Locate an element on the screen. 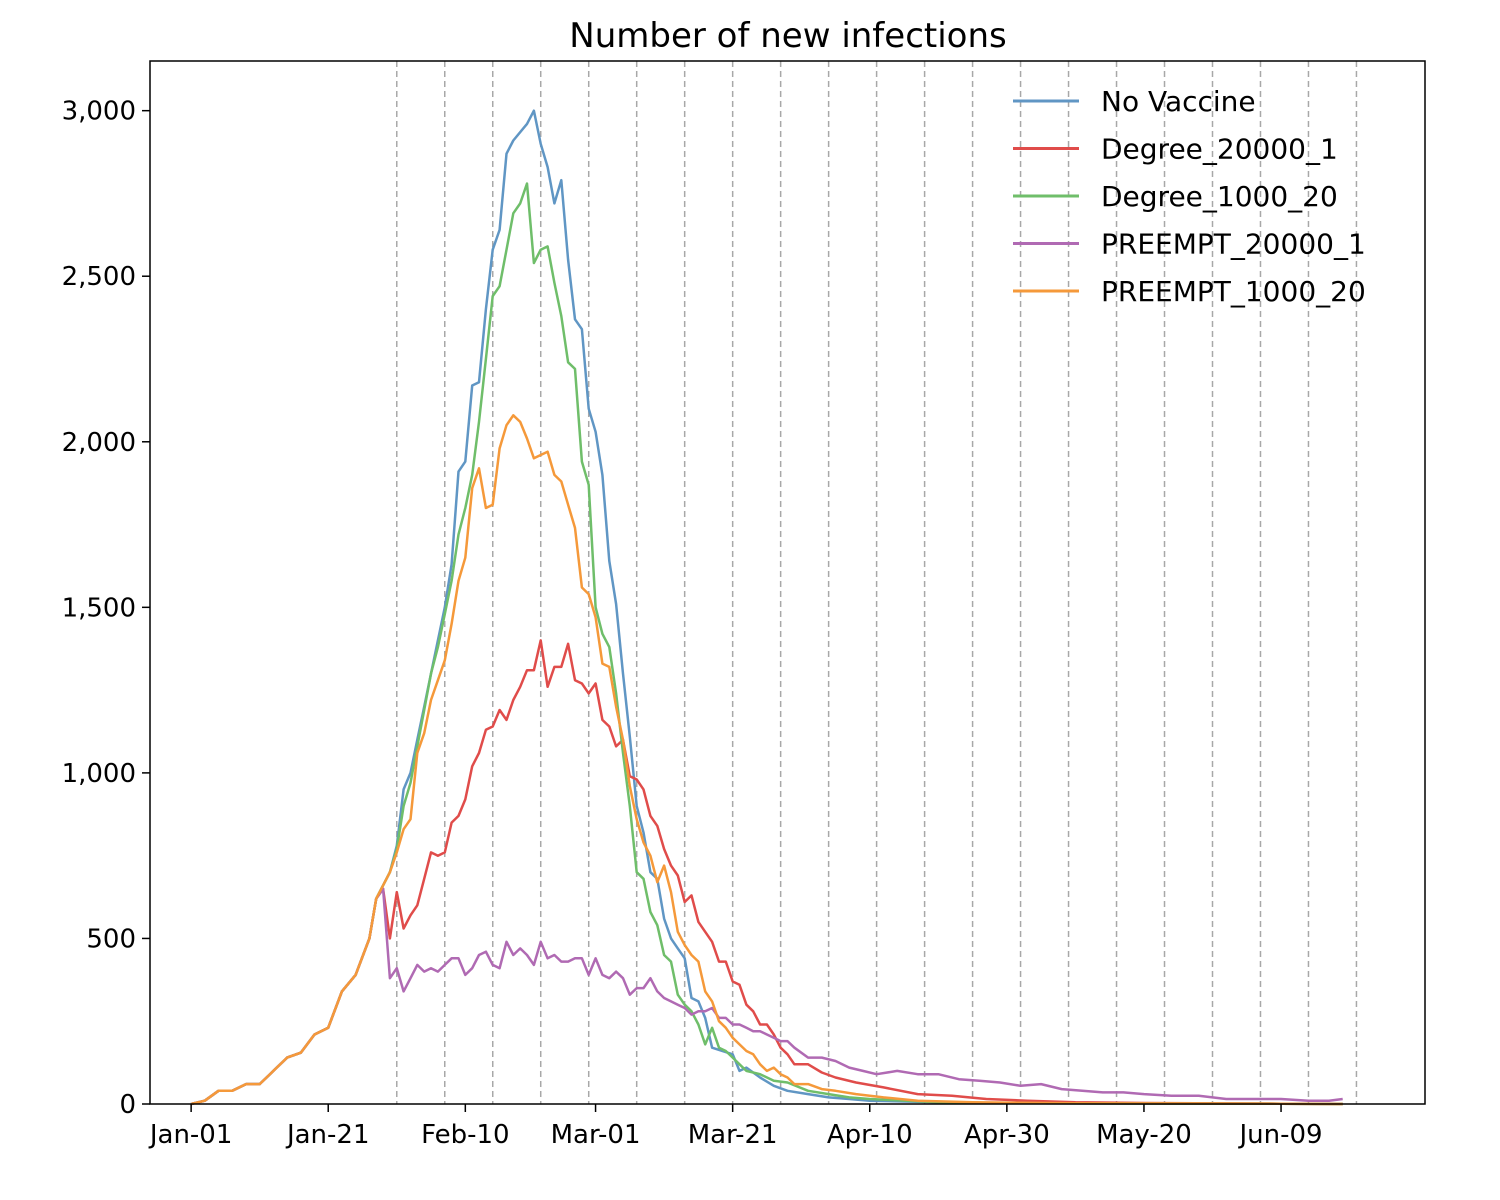 Image resolution: width=1500 pixels, height=1200 pixels. x-tick-label: Jun-09 is located at coordinates (1280, 1135).